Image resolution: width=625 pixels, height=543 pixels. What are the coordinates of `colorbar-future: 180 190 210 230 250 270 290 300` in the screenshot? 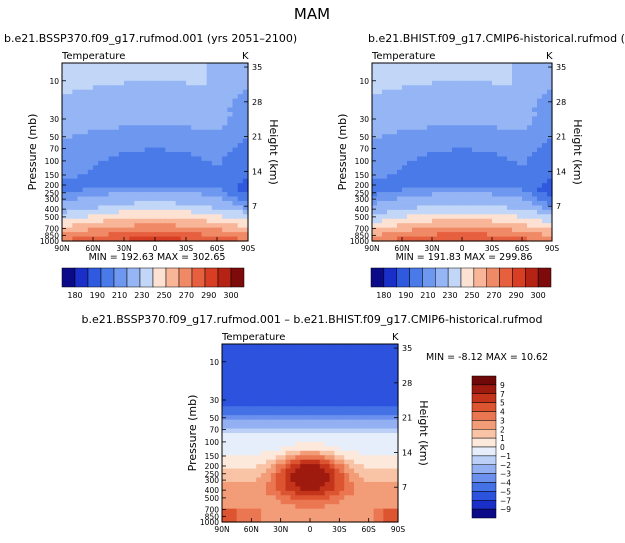 It's located at (153, 283).